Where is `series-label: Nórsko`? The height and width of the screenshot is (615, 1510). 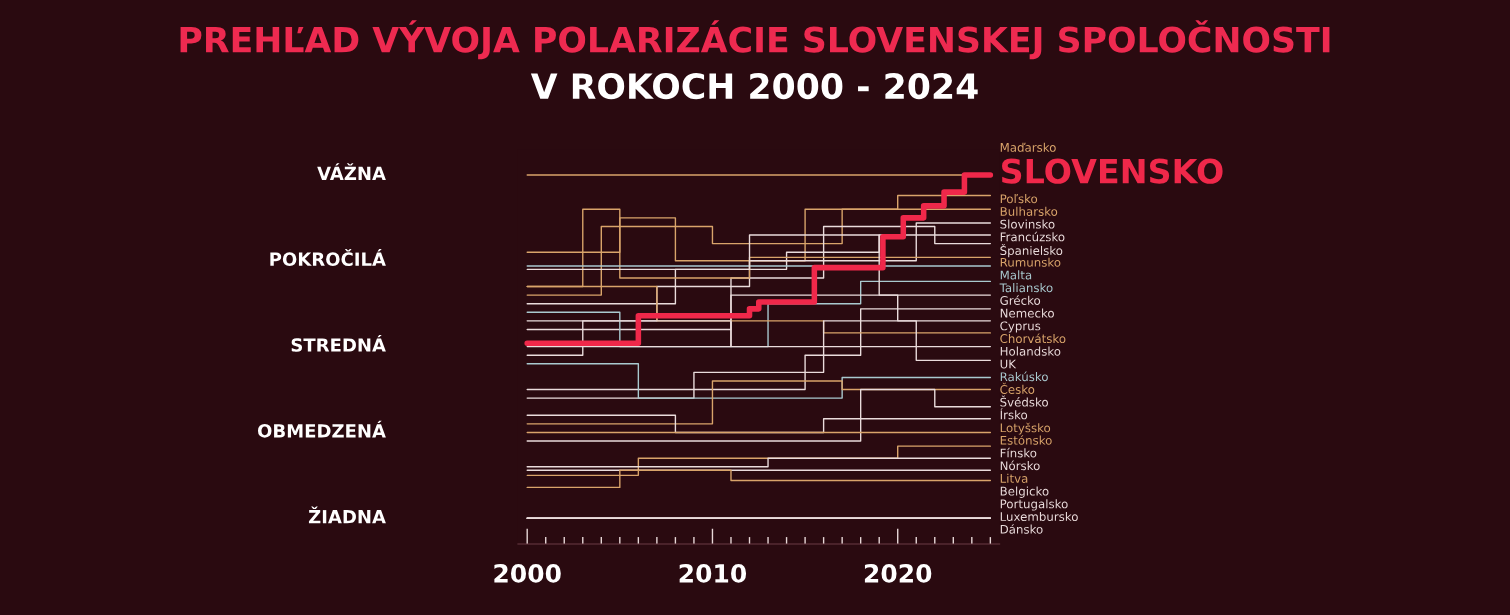
series-label: Nórsko is located at coordinates (1020, 465).